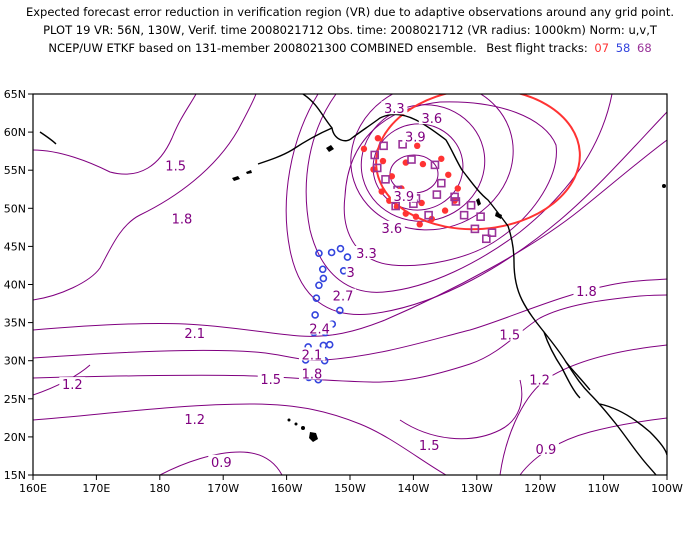 The image size is (700, 540). I want to click on latitude-axis: 65N 60N 55N 50N 45N 40N 35N 30N 25N 20N 15N, so click(18, 285).